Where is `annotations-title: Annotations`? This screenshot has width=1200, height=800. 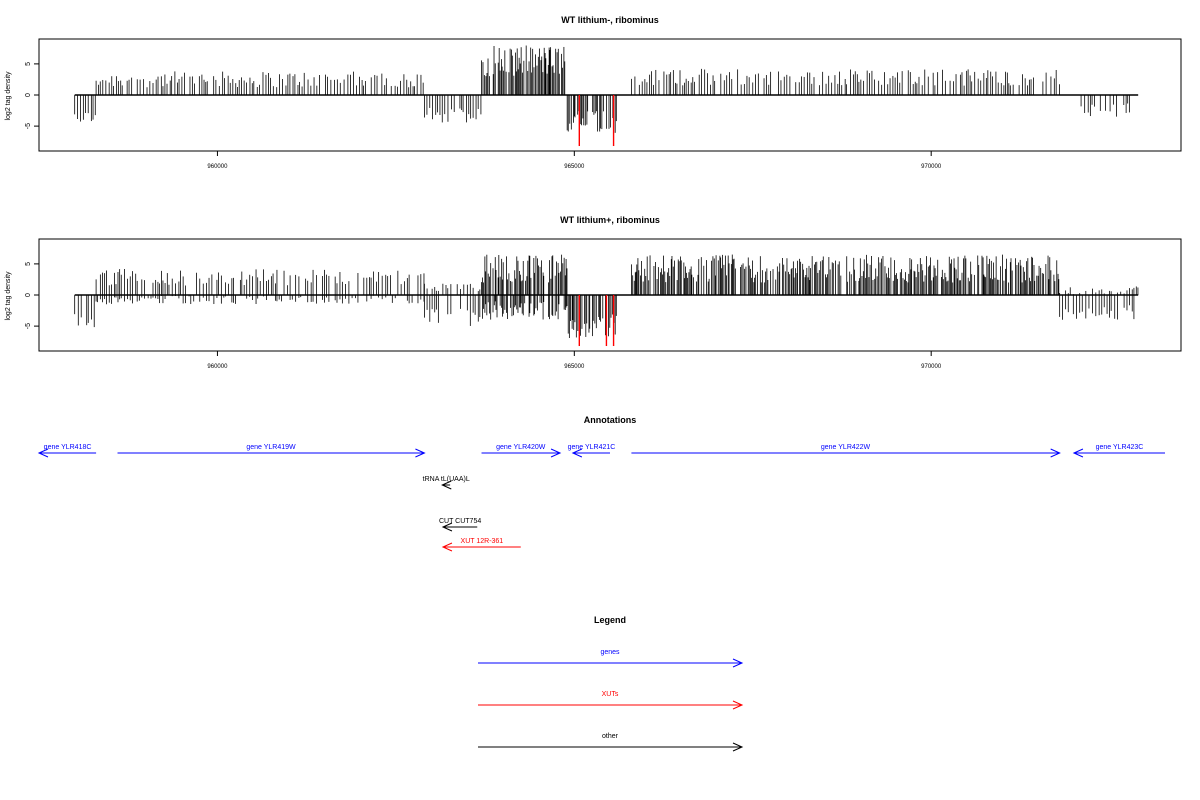 annotations-title: Annotations is located at coordinates (610, 420).